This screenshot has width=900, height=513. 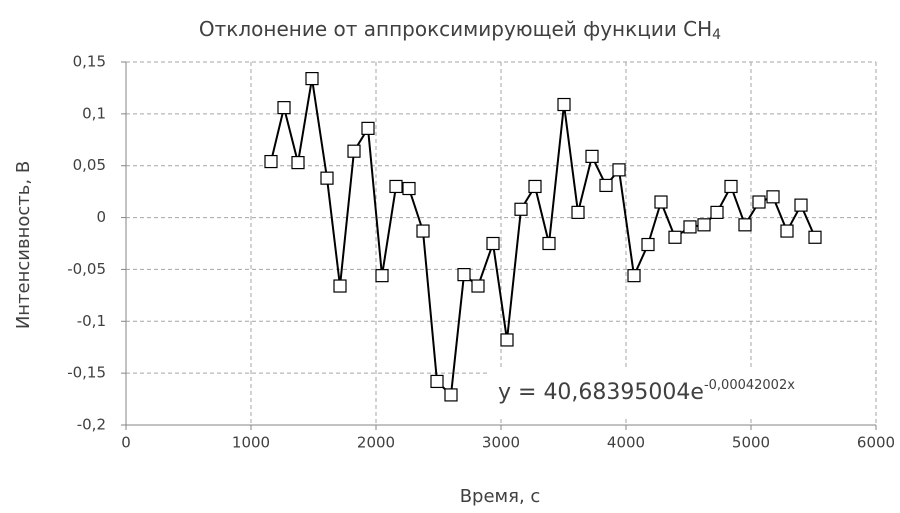 I want to click on annotation: y = 40,68395004e-0,00042002x, so click(x=646, y=392).